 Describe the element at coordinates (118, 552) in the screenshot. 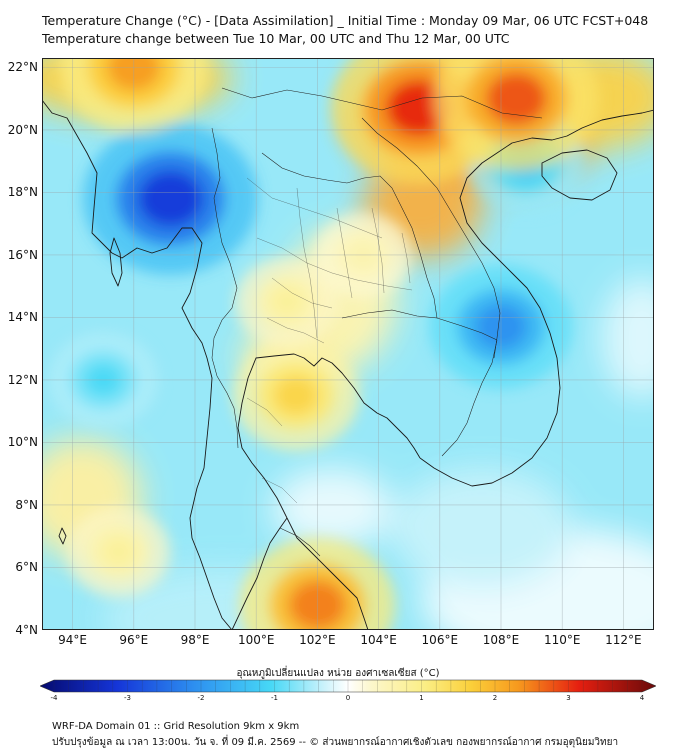

I see `east-andaman-warm-core` at that location.